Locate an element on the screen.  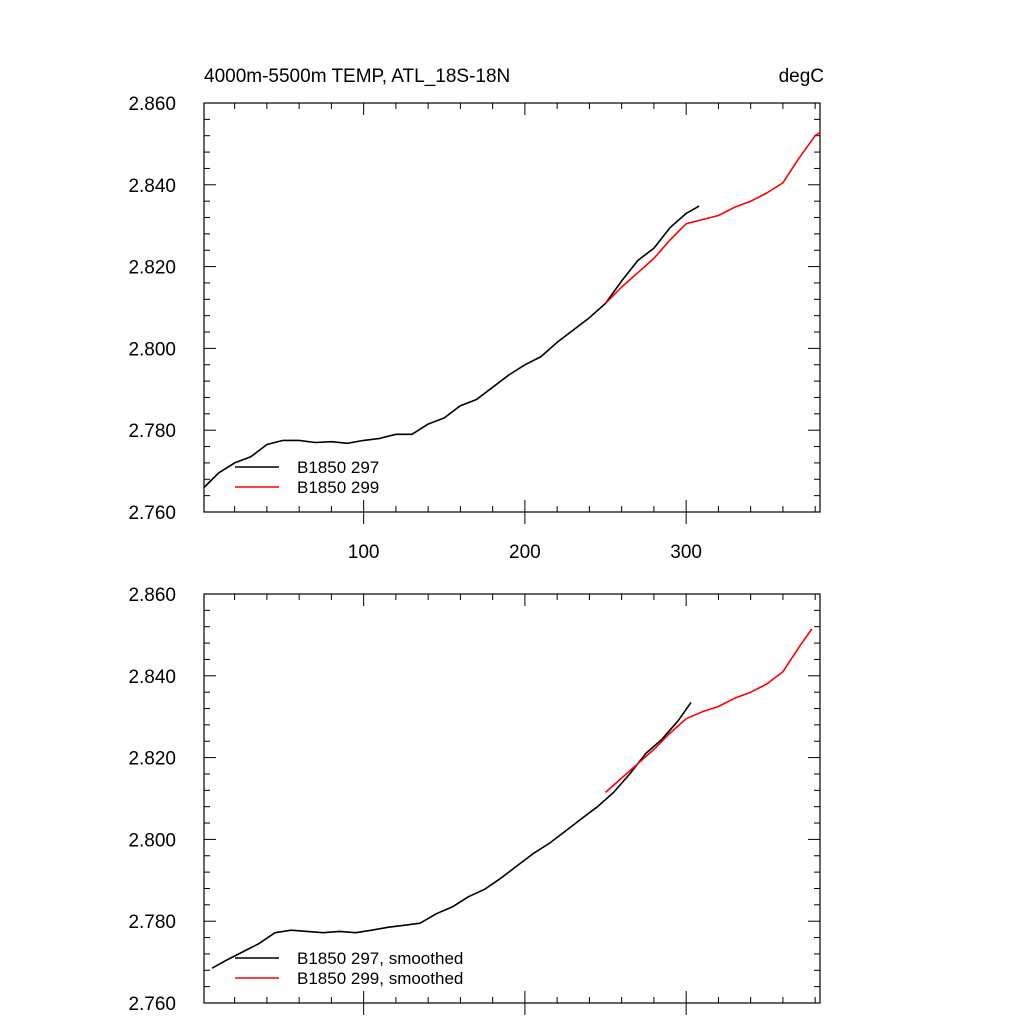
legend-label: B1850 297, smoothed is located at coordinates (380, 958).